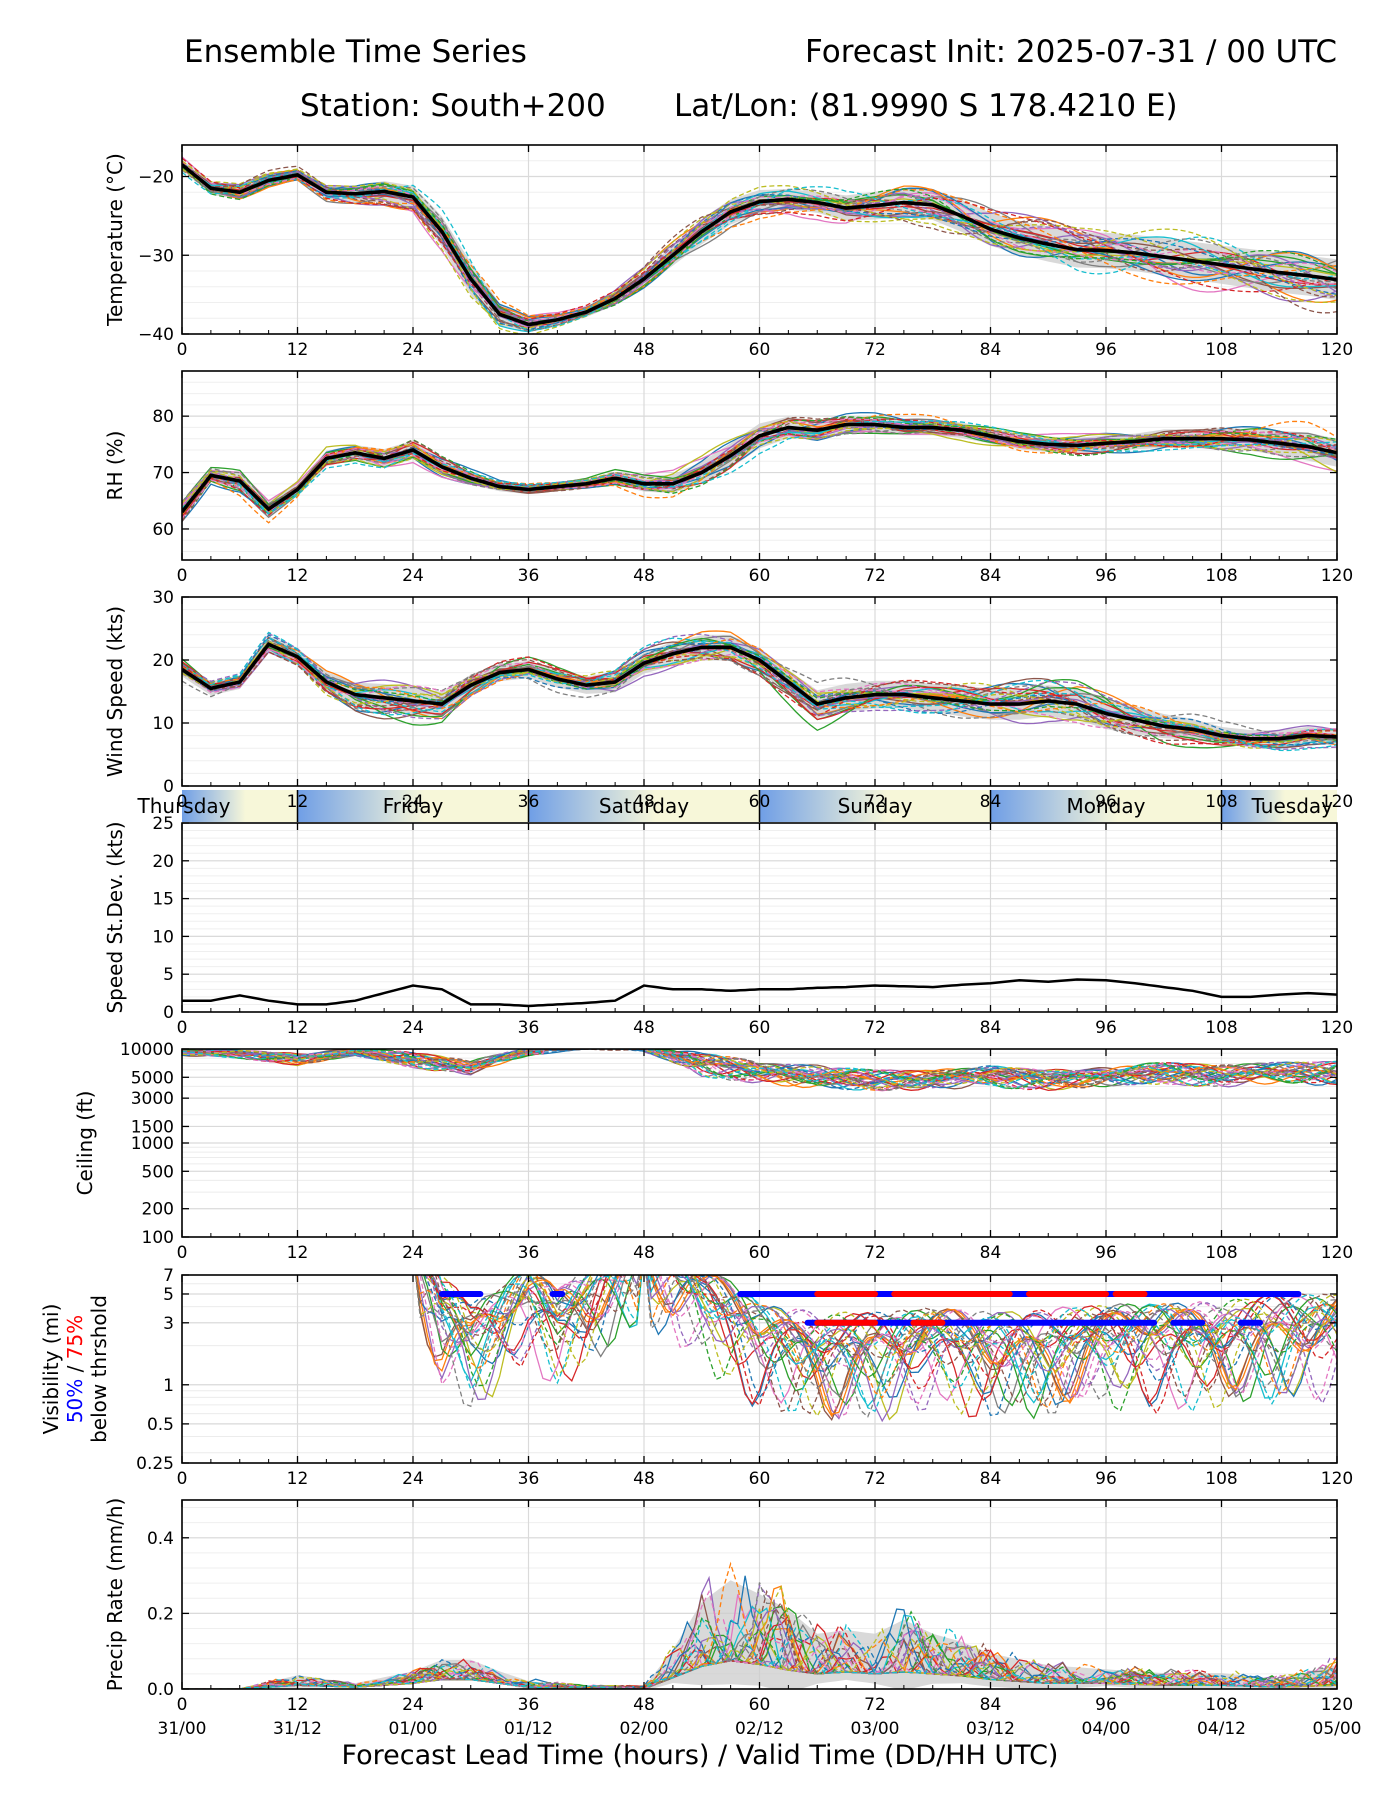  What do you see at coordinates (163, 417) in the screenshot?
I see `y-tick-label: 80` at bounding box center [163, 417].